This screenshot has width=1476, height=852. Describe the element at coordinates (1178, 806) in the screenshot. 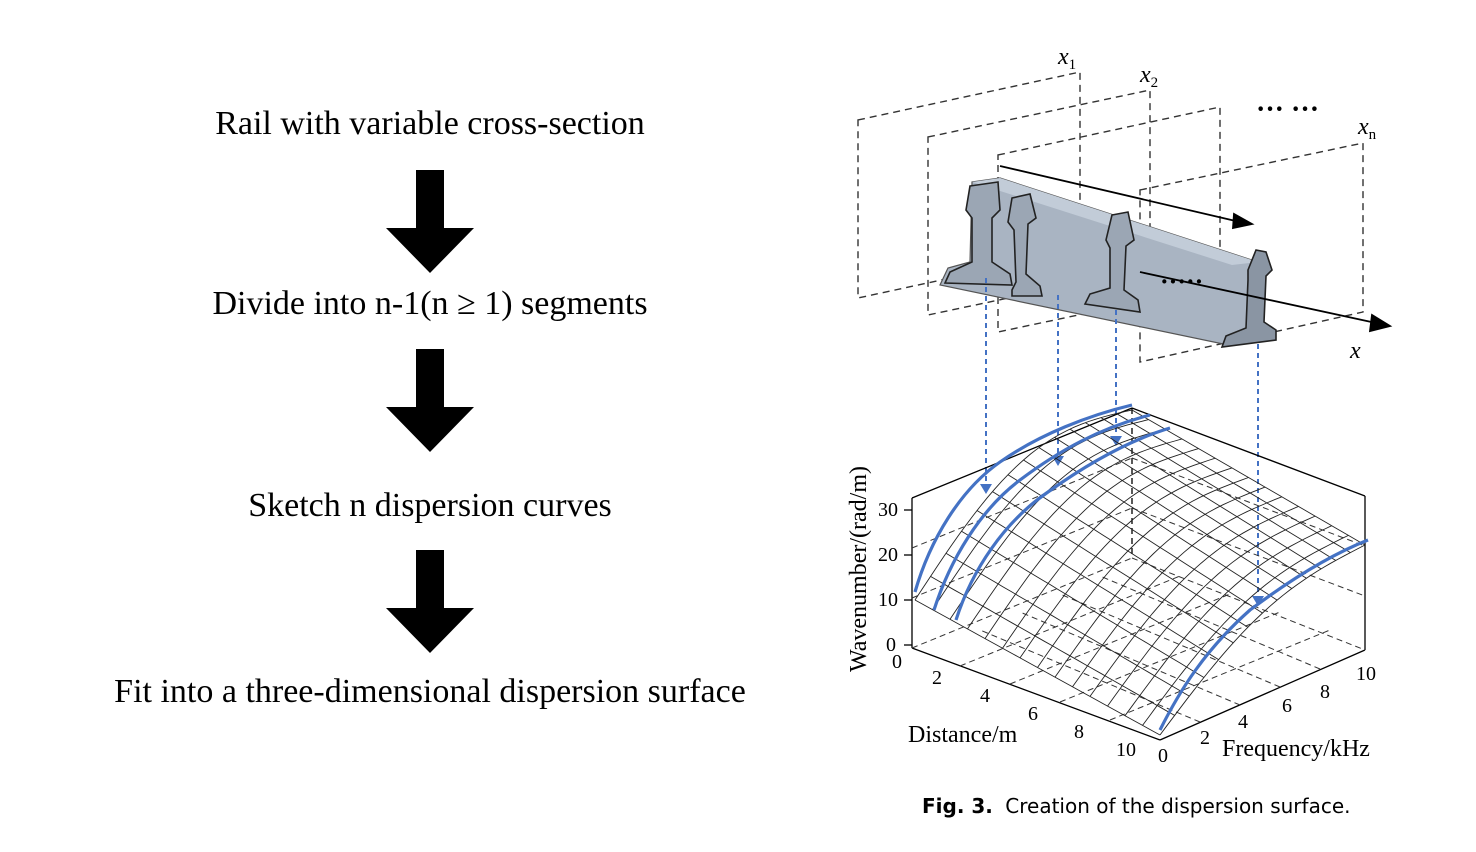

I see `caption-text: Creation of the dispersion surface.` at that location.